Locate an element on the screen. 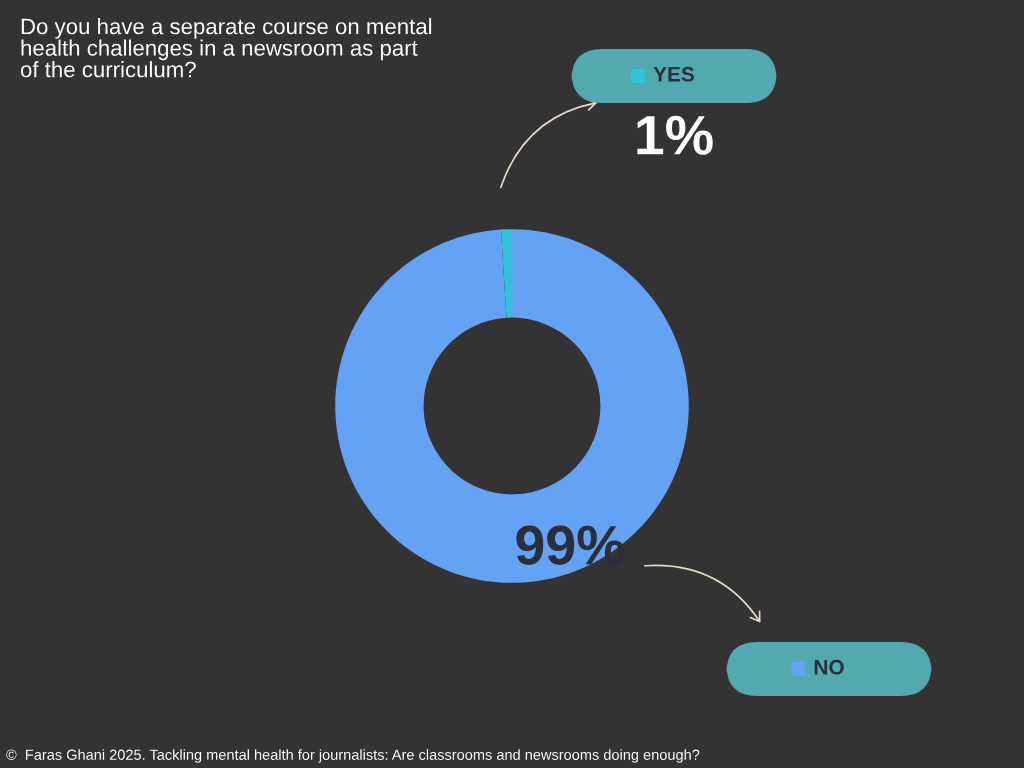  legend-label: NO is located at coordinates (829, 667).